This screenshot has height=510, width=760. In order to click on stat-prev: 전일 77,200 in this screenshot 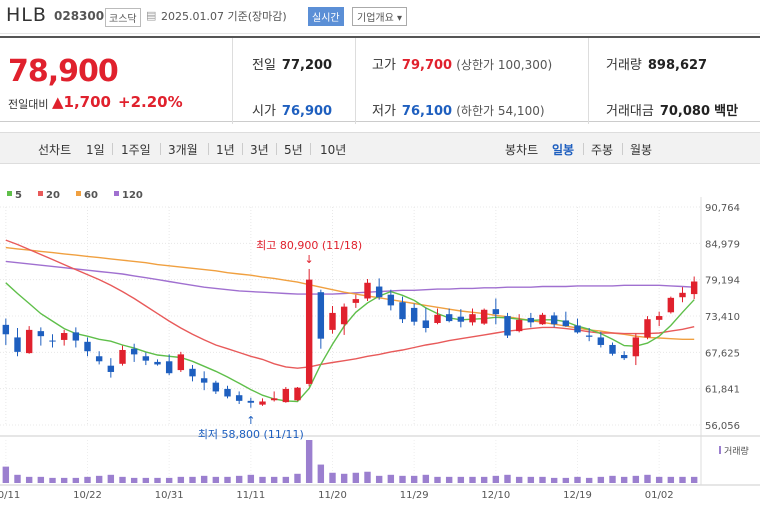, I will do `click(292, 63)`.